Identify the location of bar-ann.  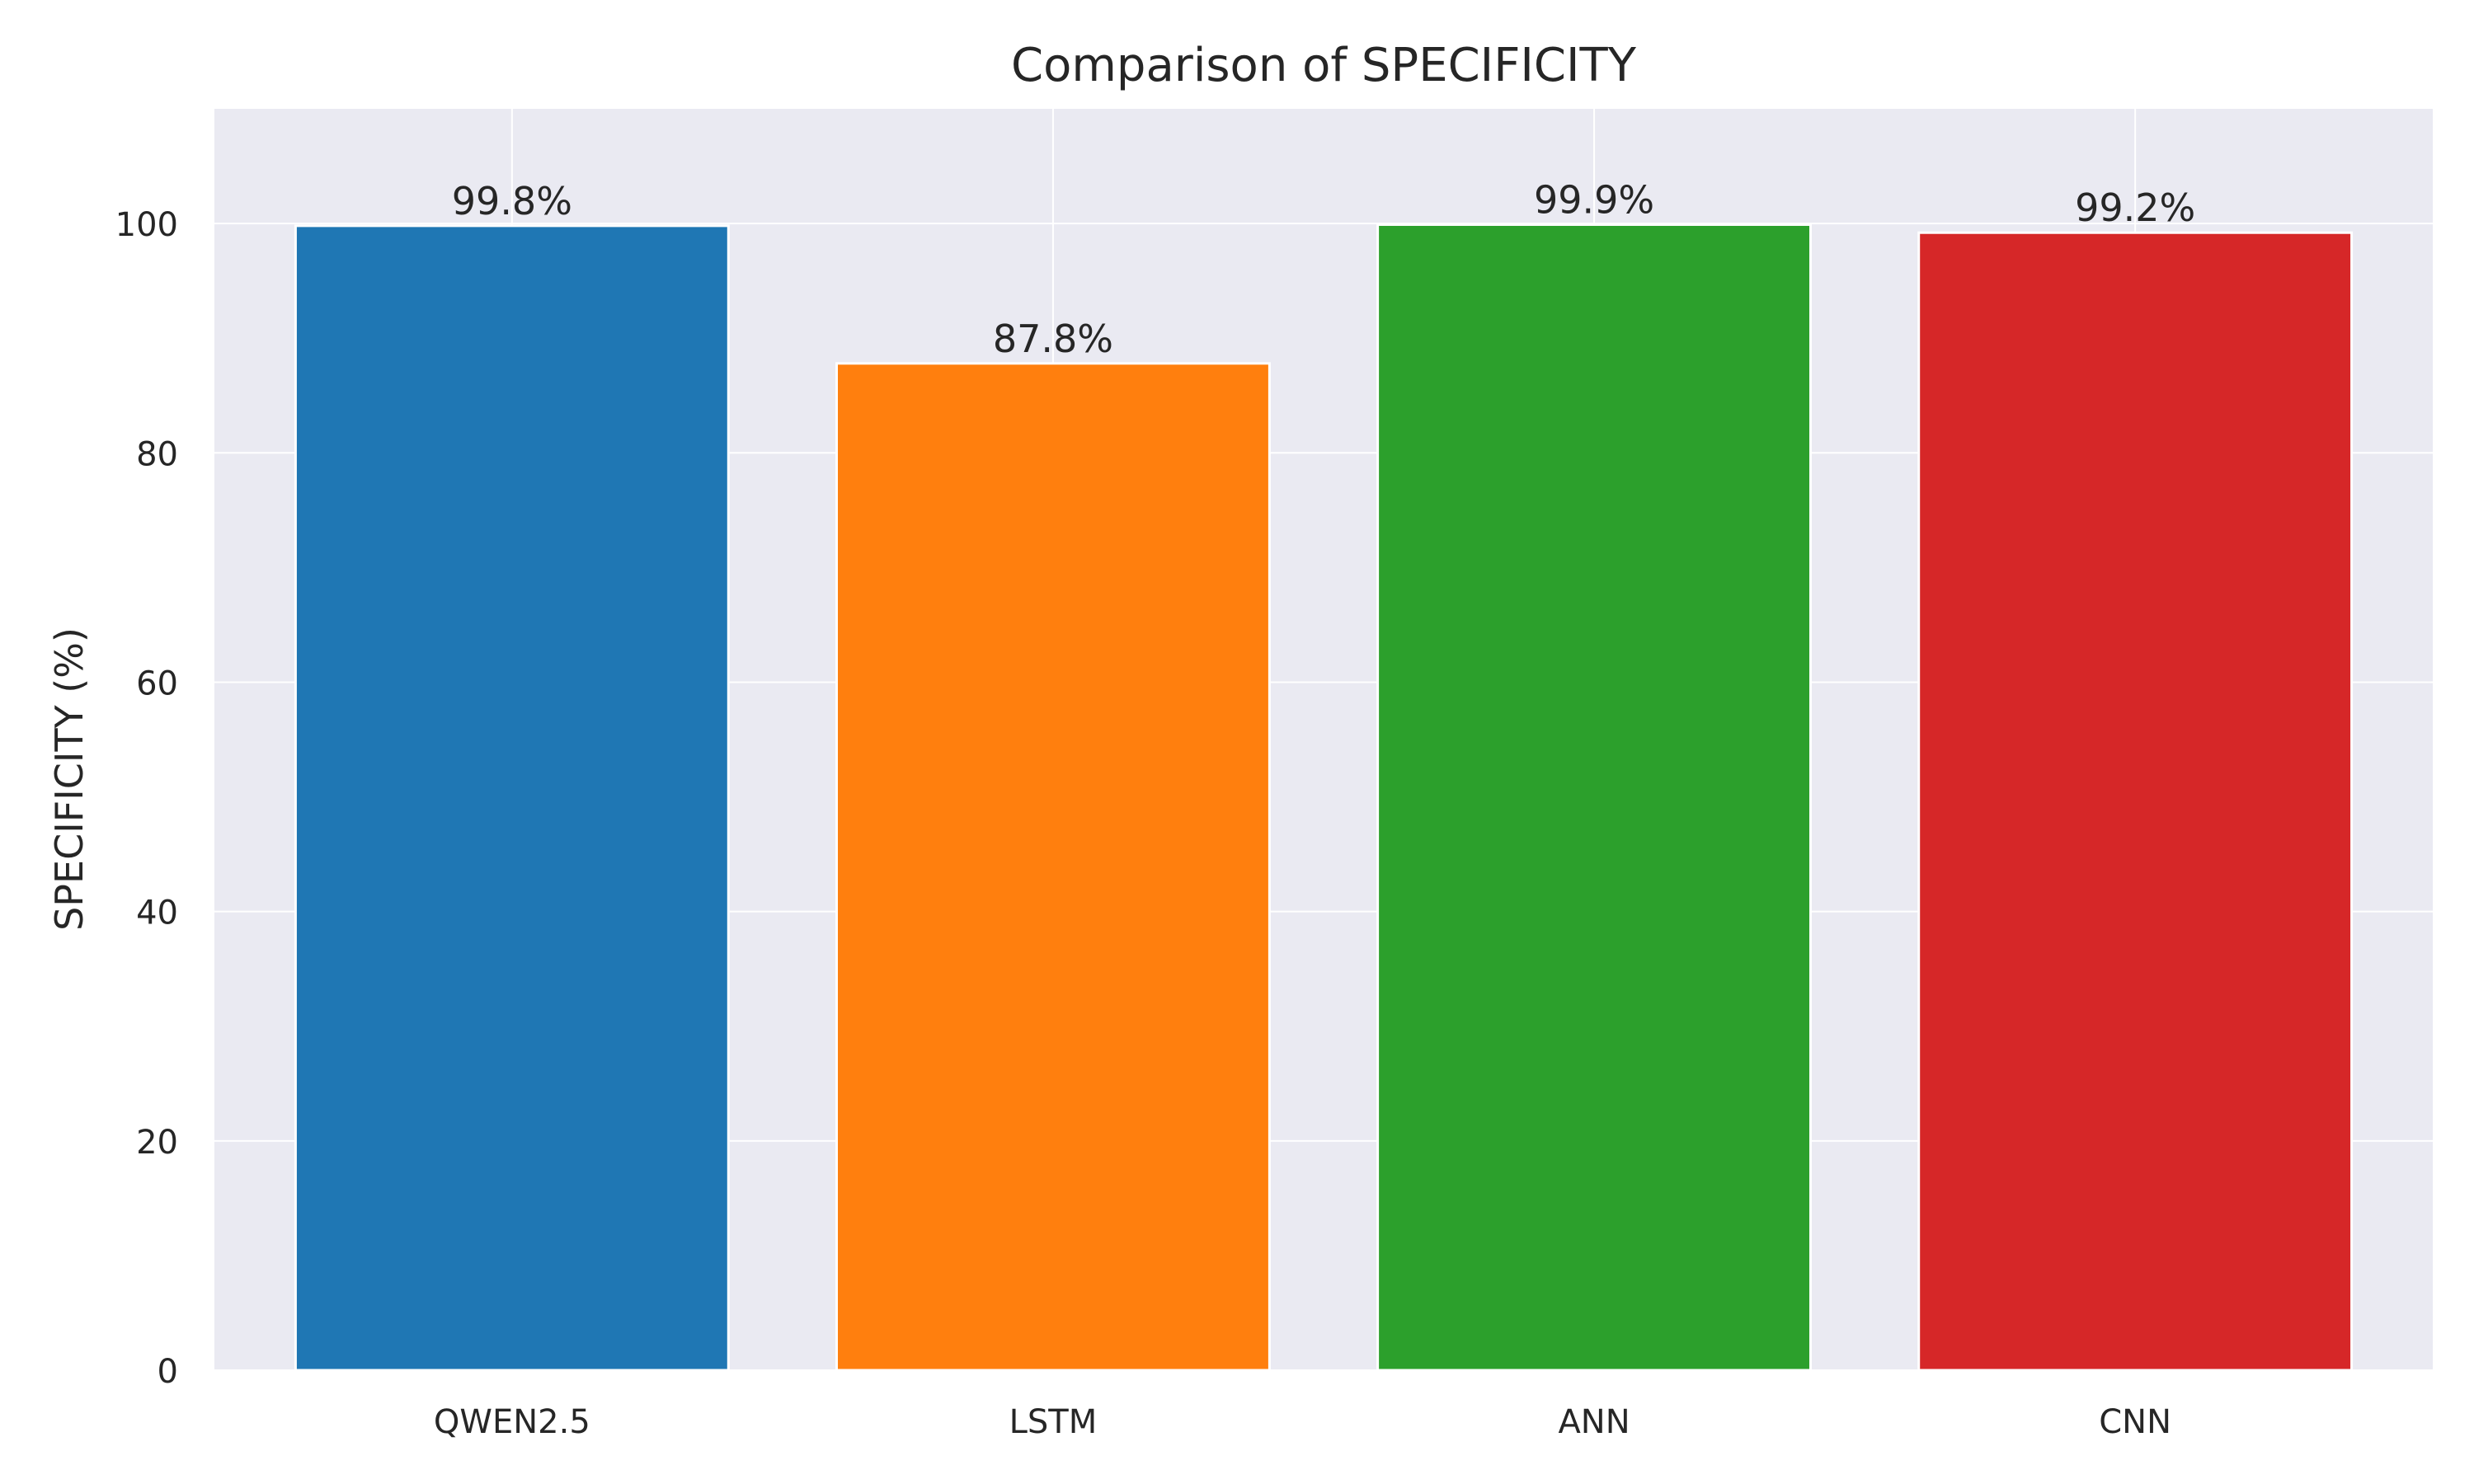
(1594, 797).